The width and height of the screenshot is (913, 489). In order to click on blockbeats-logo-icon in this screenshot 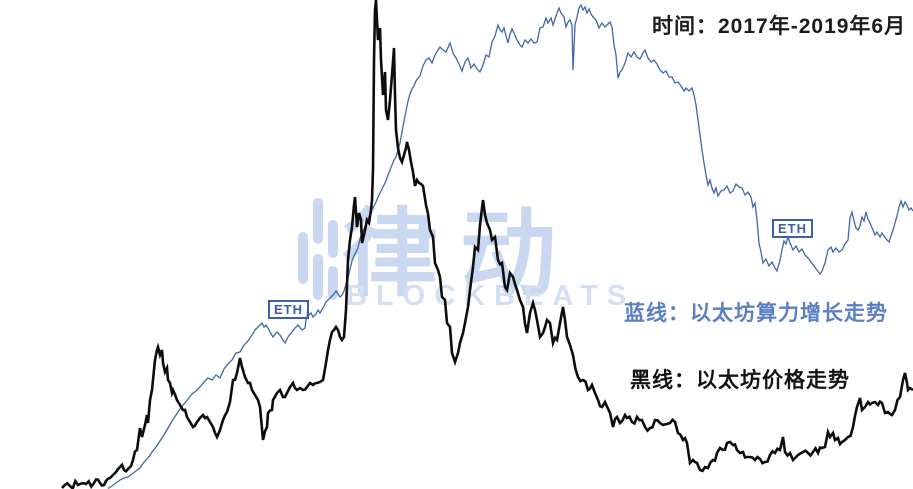, I will do `click(319, 249)`.